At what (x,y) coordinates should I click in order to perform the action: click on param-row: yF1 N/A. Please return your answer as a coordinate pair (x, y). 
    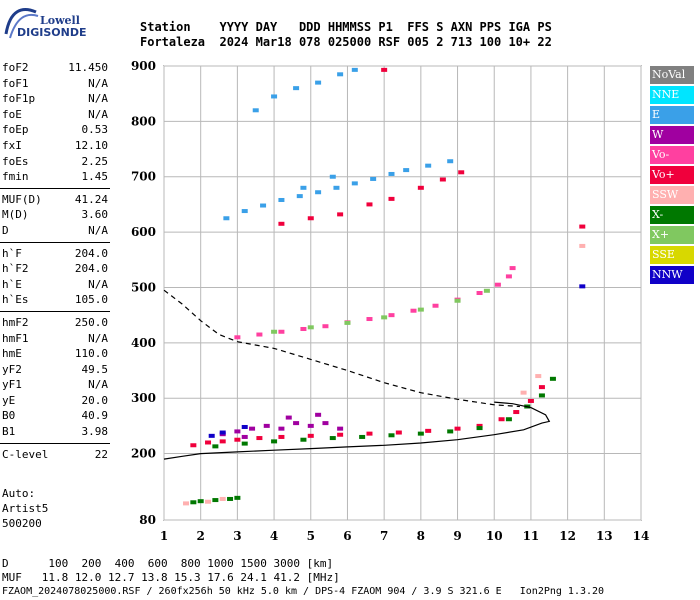
    Looking at the image, I should click on (55, 385).